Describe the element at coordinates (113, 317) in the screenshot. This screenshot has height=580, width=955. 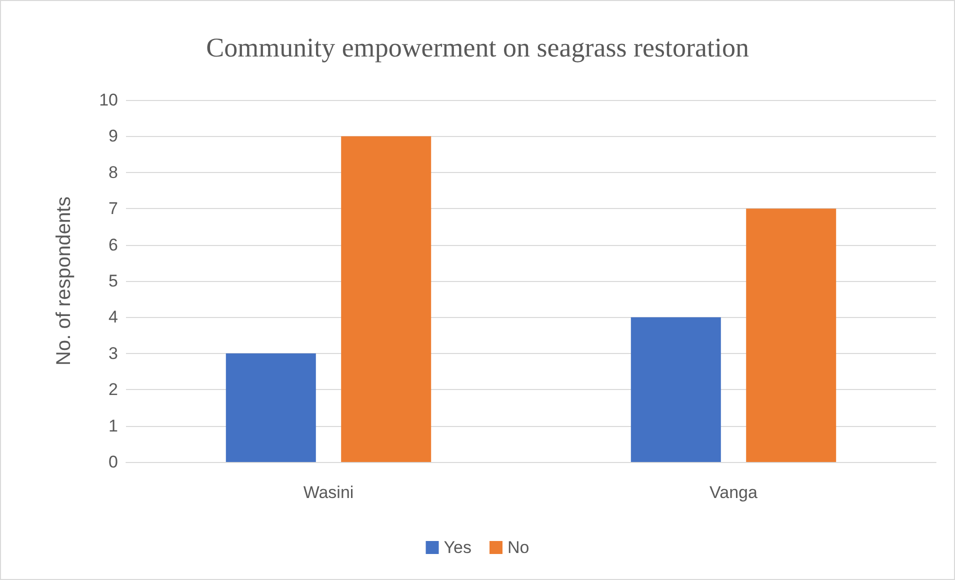
I see `y-tick-label: 4` at that location.